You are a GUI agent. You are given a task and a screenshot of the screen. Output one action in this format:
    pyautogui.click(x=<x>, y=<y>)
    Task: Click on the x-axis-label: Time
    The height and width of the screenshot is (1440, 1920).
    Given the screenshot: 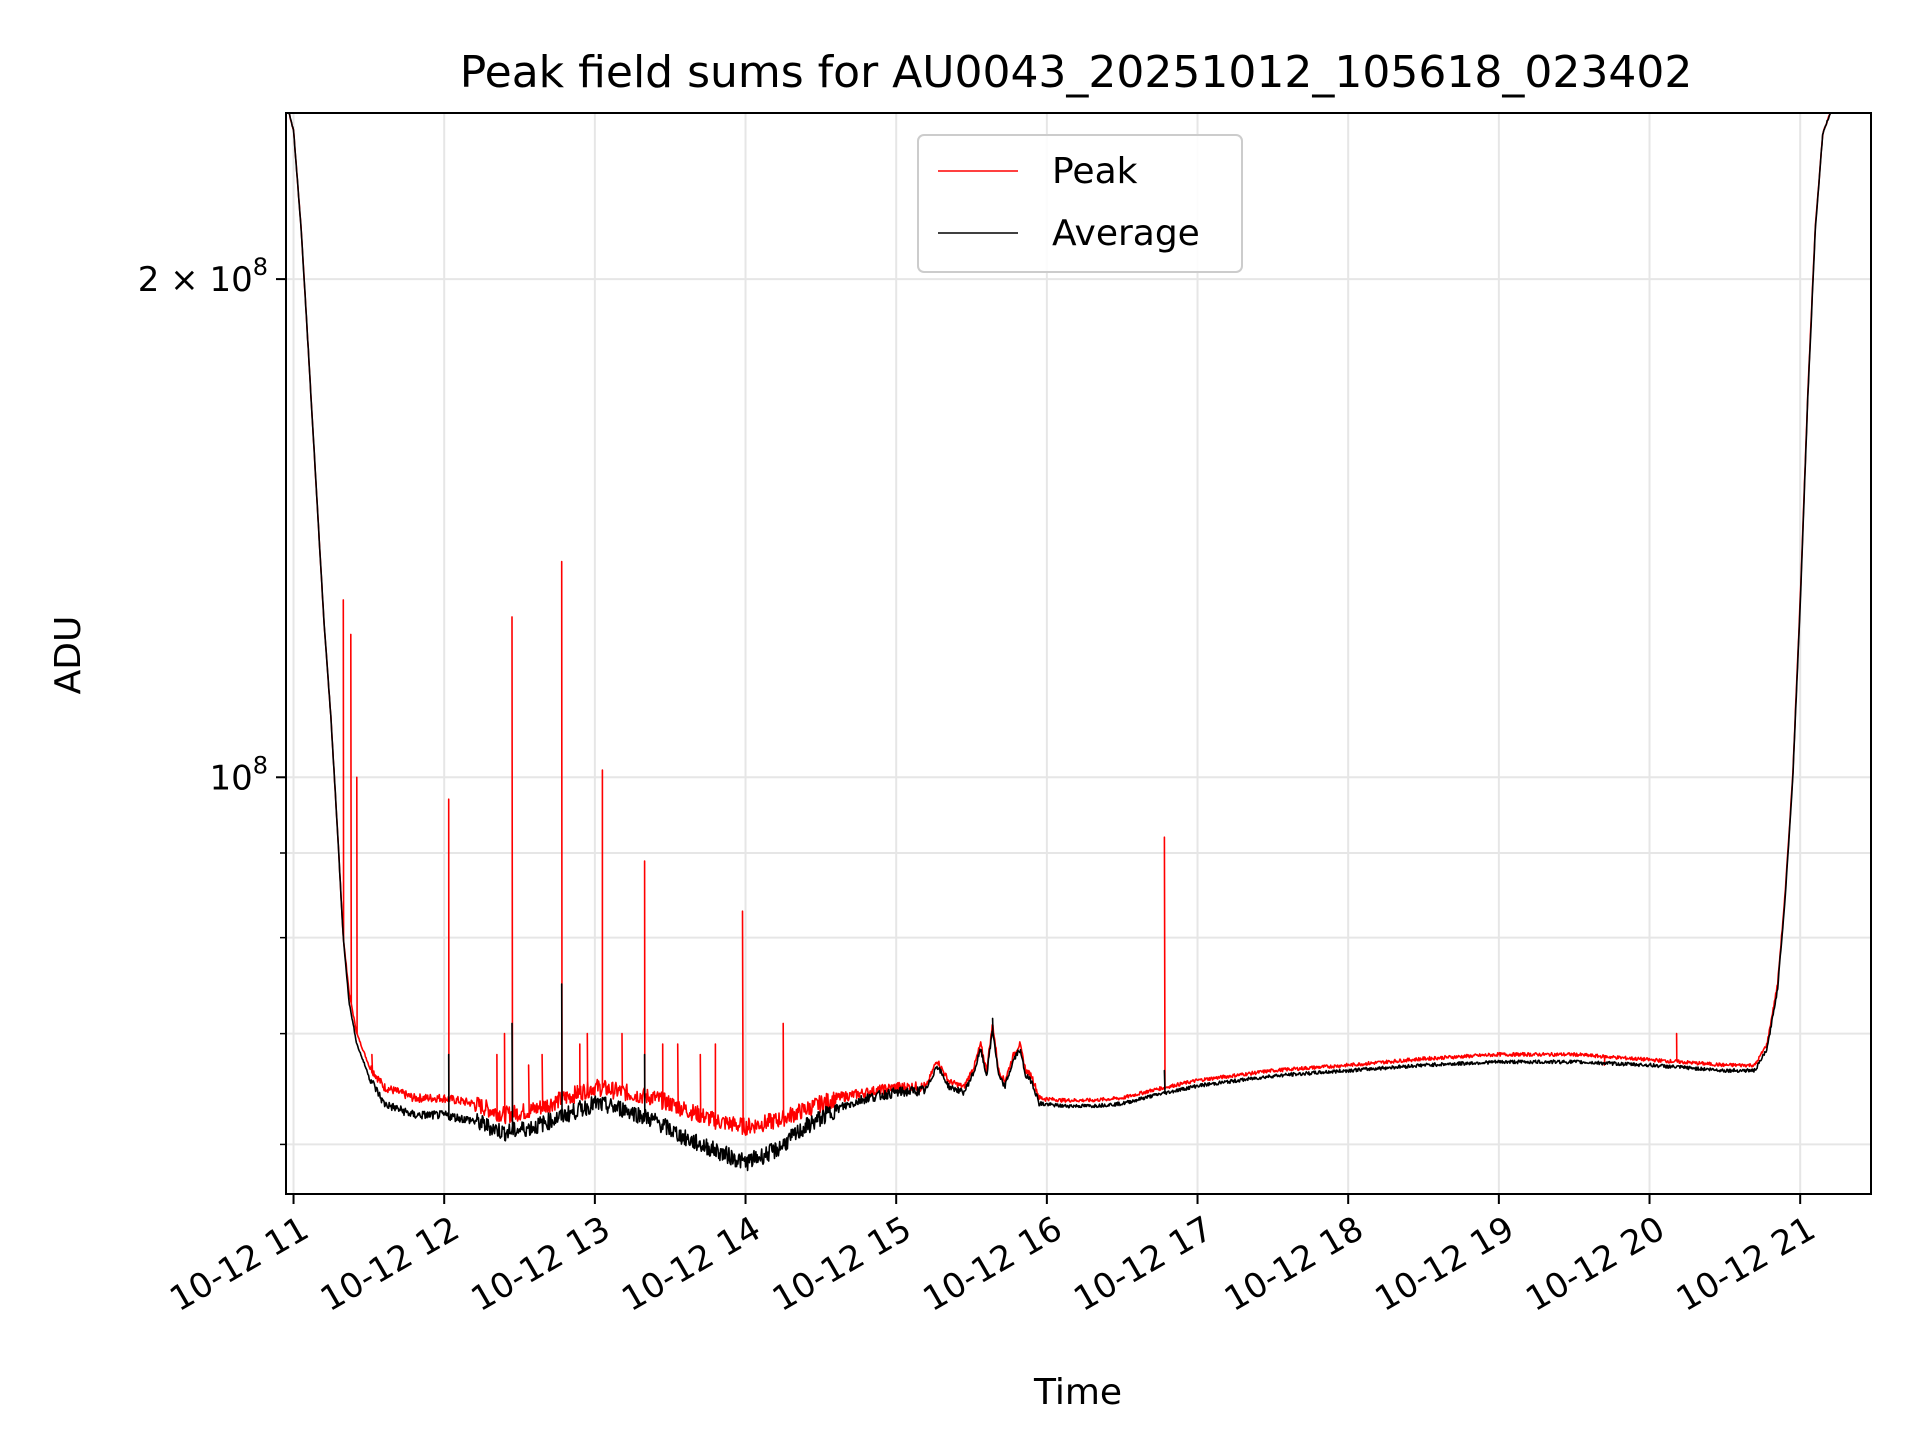 What is the action you would take?
    pyautogui.click(x=1077, y=1392)
    